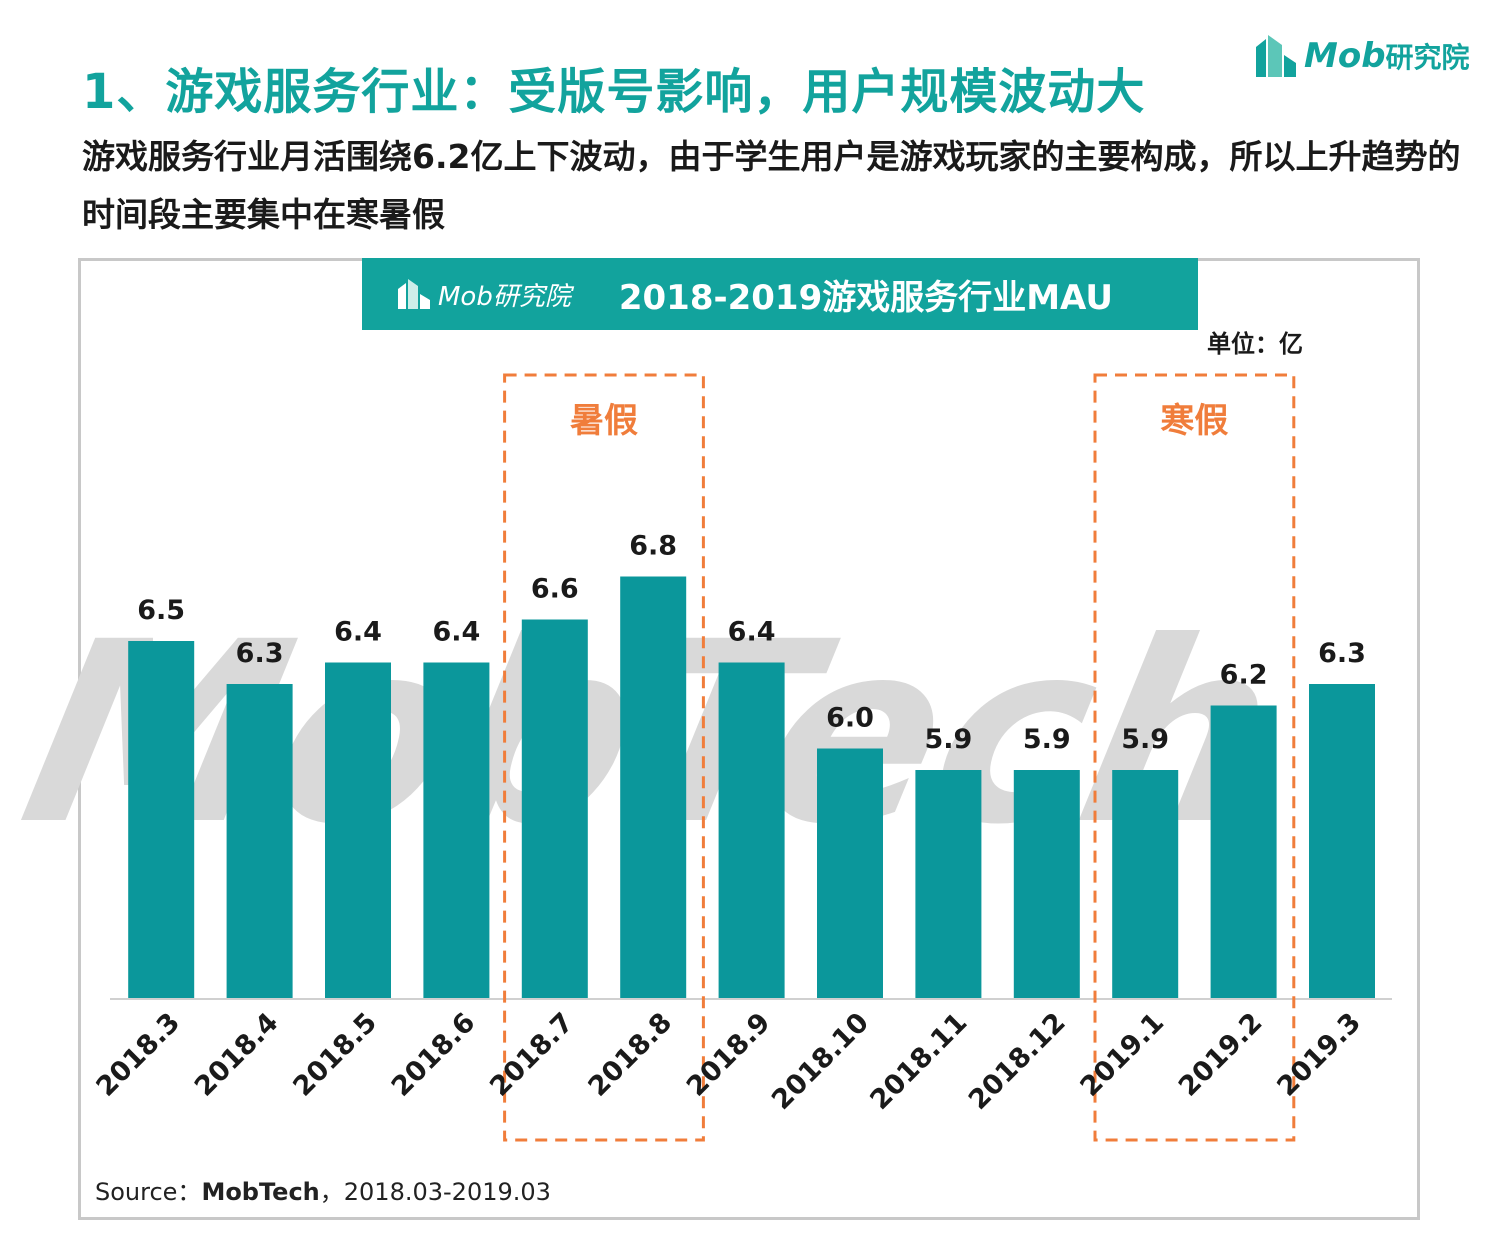  What do you see at coordinates (729, 1055) in the screenshot?
I see `x-tick-label: 2018.9` at bounding box center [729, 1055].